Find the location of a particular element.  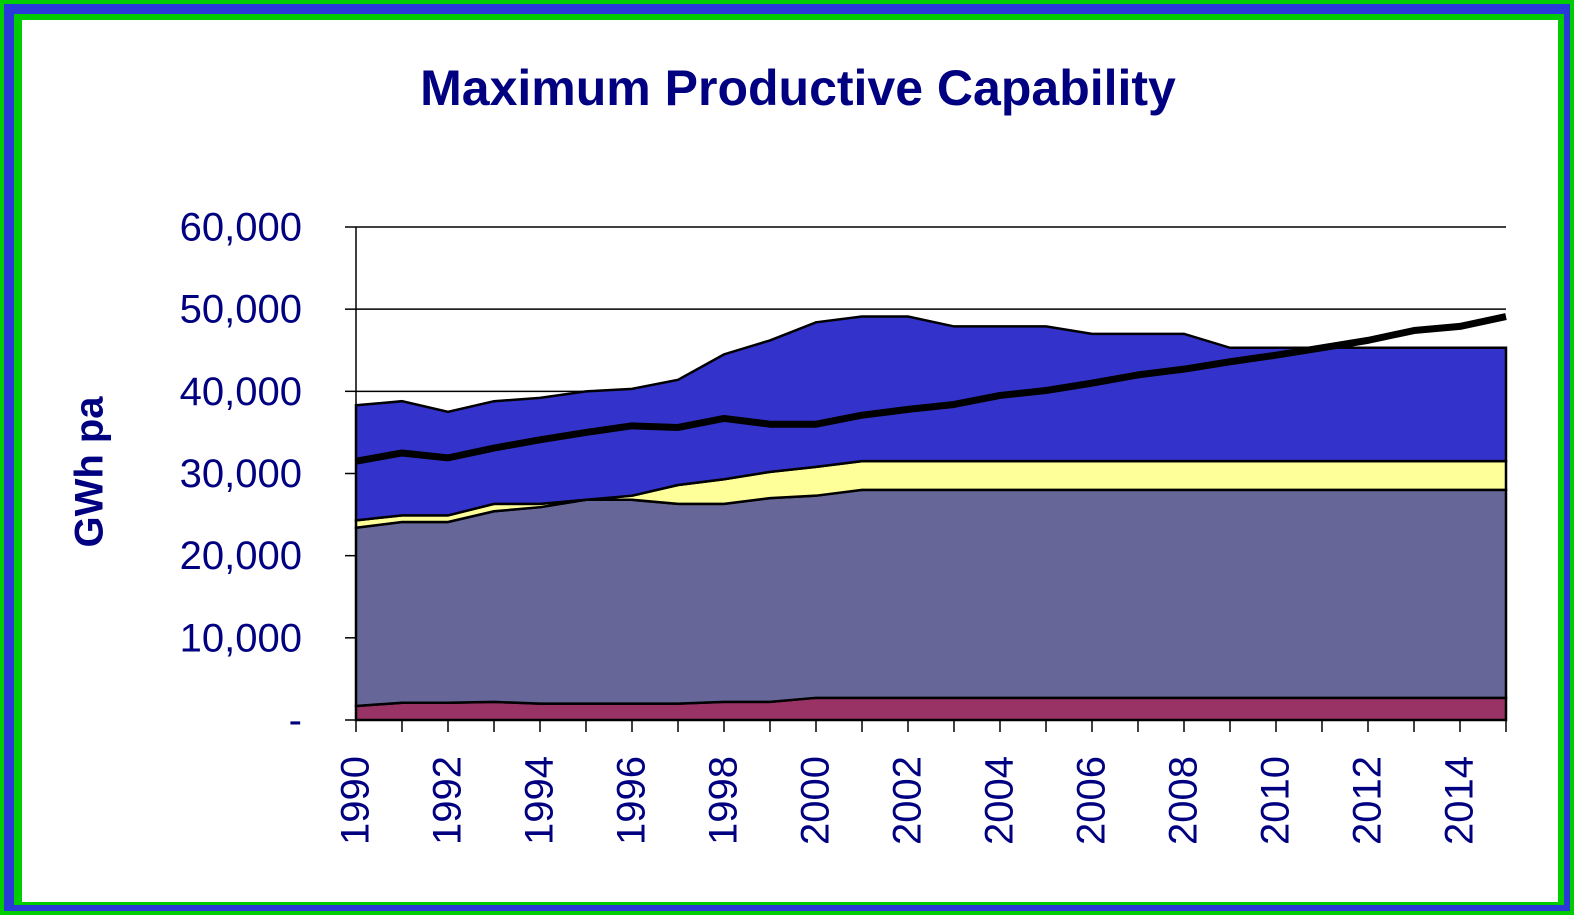

y-tick-label: 10,000 is located at coordinates (241, 638).